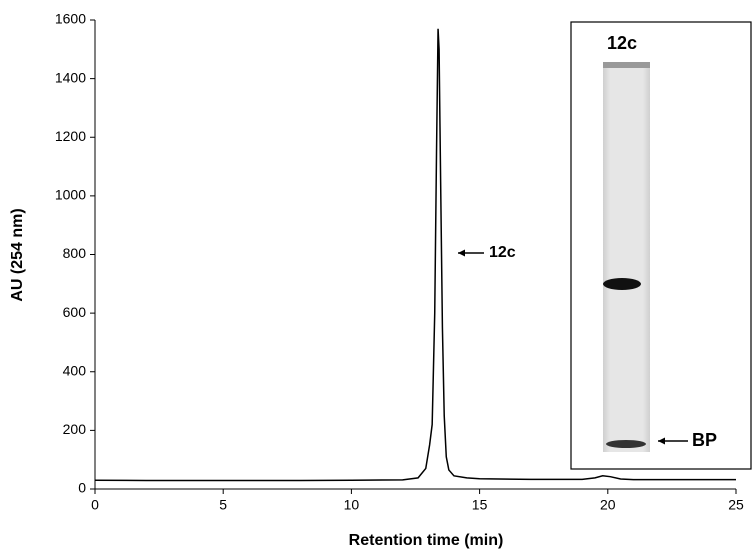 The image size is (754, 559). Describe the element at coordinates (75, 253) in the screenshot. I see `y-tick-label: 800` at that location.